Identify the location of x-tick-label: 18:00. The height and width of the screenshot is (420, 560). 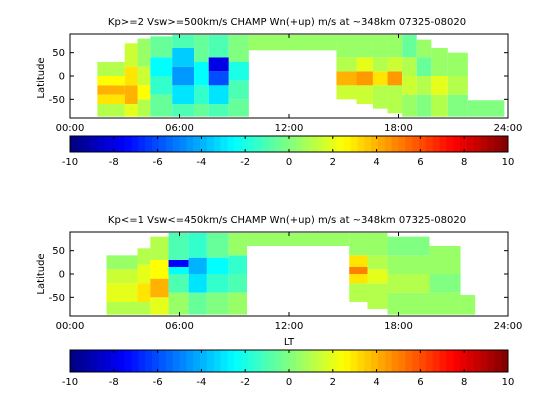
(398, 128).